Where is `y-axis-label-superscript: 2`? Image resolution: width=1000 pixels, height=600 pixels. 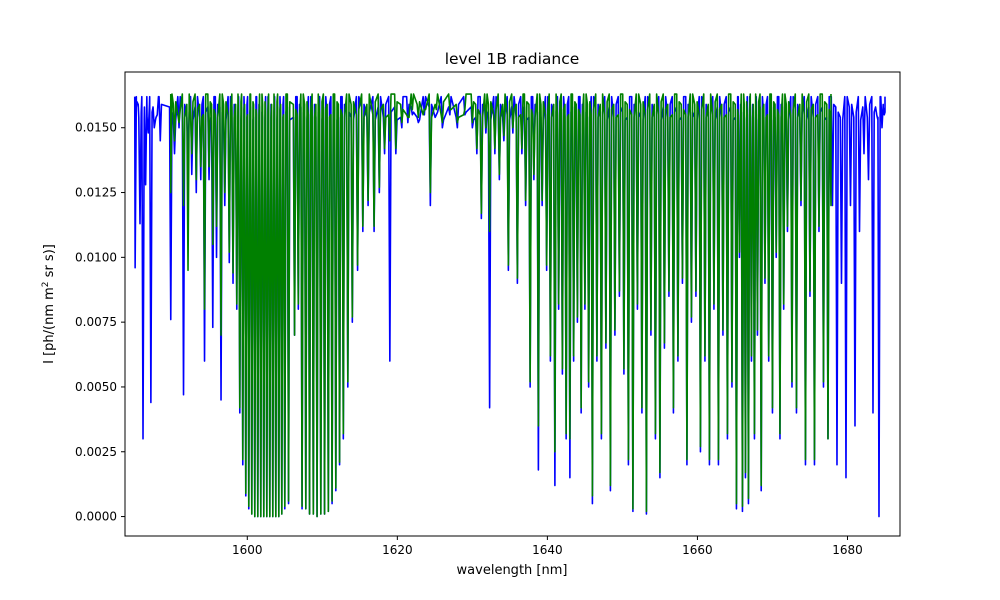
y-axis-label-superscript: 2 is located at coordinates (46, 284).